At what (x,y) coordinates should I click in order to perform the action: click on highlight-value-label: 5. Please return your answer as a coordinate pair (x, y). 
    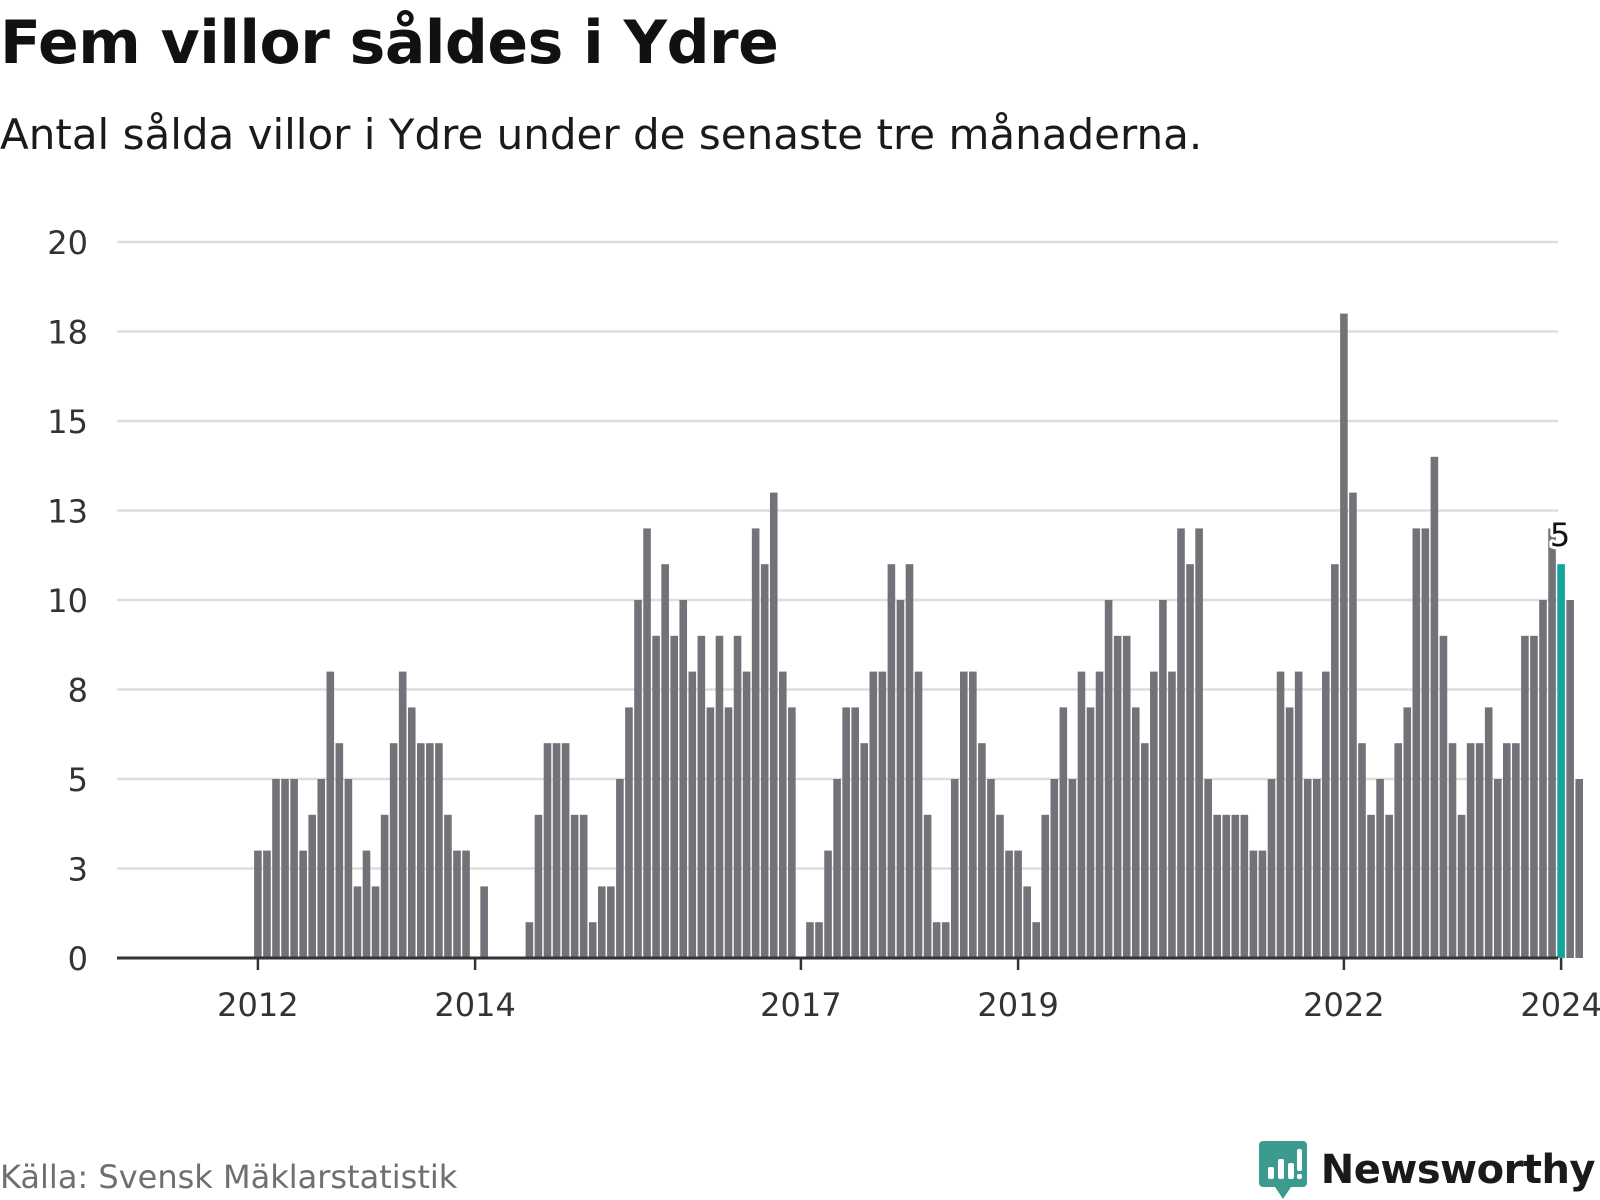
    Looking at the image, I should click on (1560, 535).